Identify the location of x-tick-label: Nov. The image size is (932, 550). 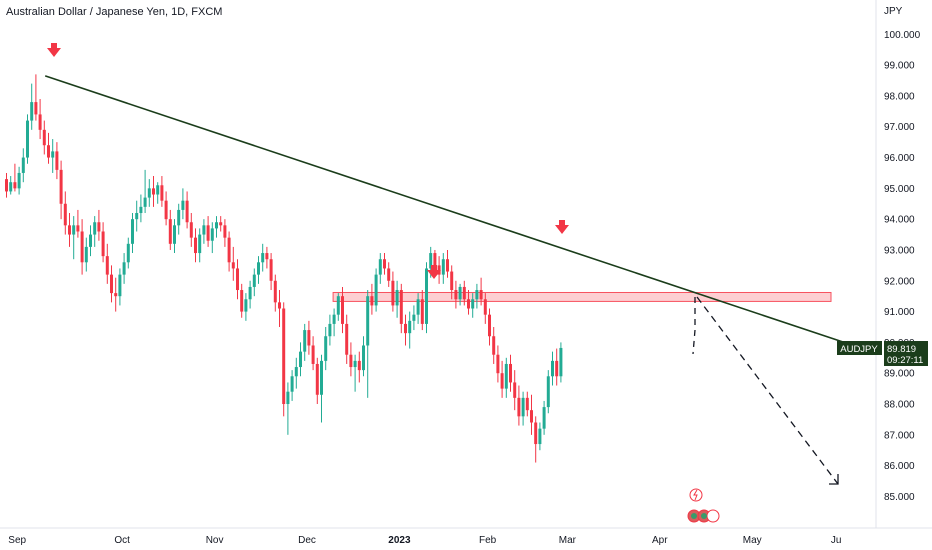
(215, 540).